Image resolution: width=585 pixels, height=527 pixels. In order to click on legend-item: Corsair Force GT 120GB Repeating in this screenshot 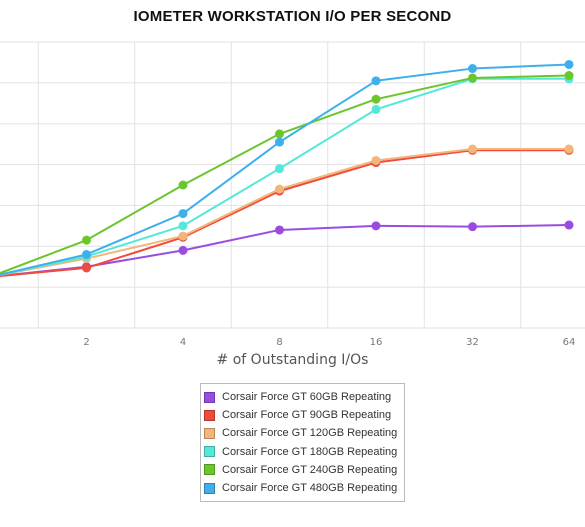, I will do `click(302, 433)`.